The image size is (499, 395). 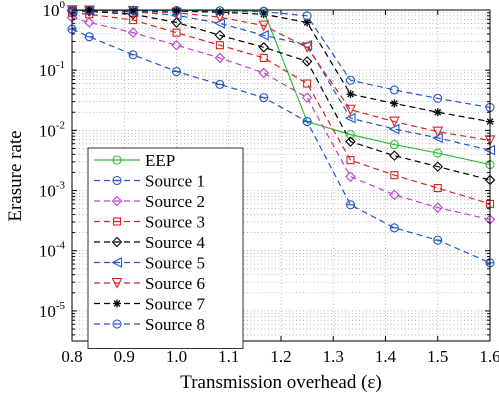 What do you see at coordinates (333, 356) in the screenshot?
I see `x-tick-label: 1.3` at bounding box center [333, 356].